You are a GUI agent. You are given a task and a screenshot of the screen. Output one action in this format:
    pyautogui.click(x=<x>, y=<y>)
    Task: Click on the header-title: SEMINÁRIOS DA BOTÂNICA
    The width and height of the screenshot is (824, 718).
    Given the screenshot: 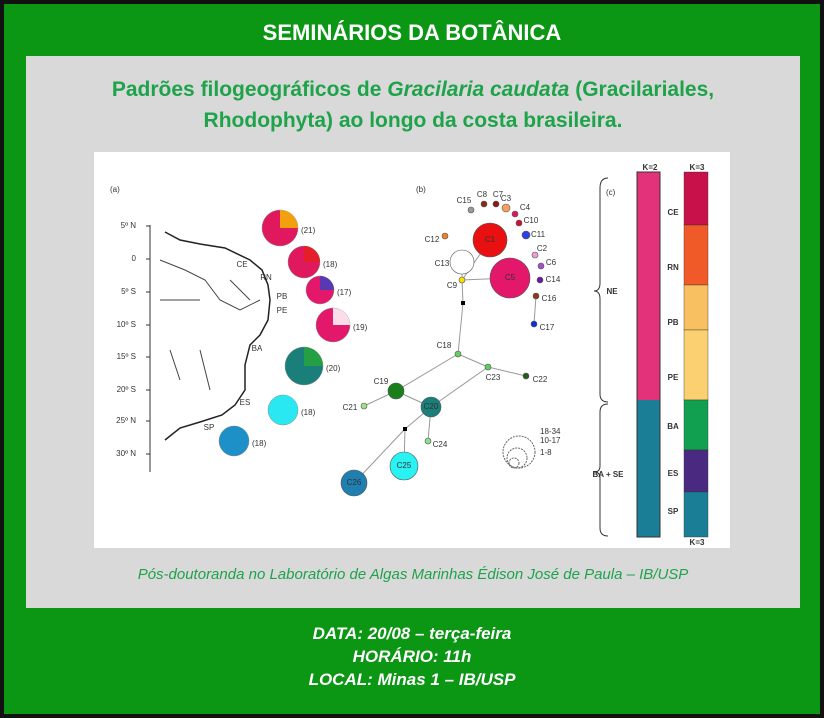 What is the action you would take?
    pyautogui.click(x=412, y=32)
    